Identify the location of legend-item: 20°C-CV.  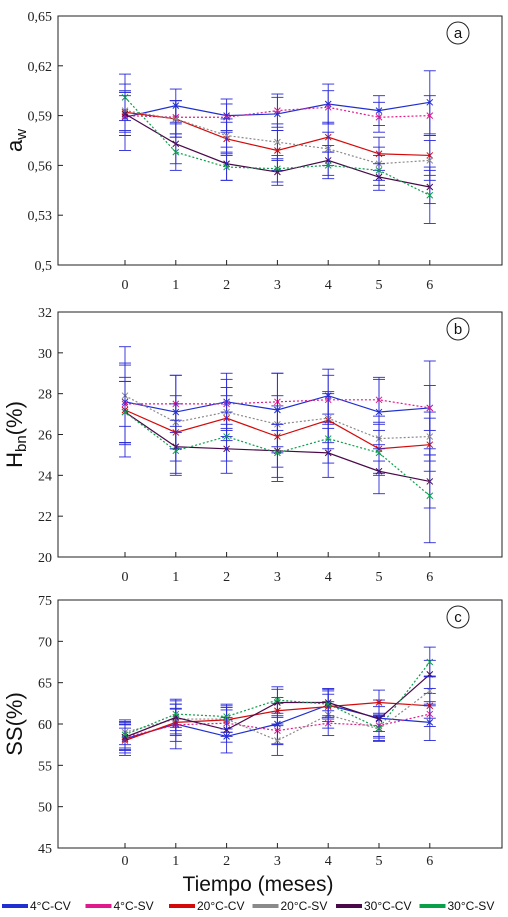
(206, 906).